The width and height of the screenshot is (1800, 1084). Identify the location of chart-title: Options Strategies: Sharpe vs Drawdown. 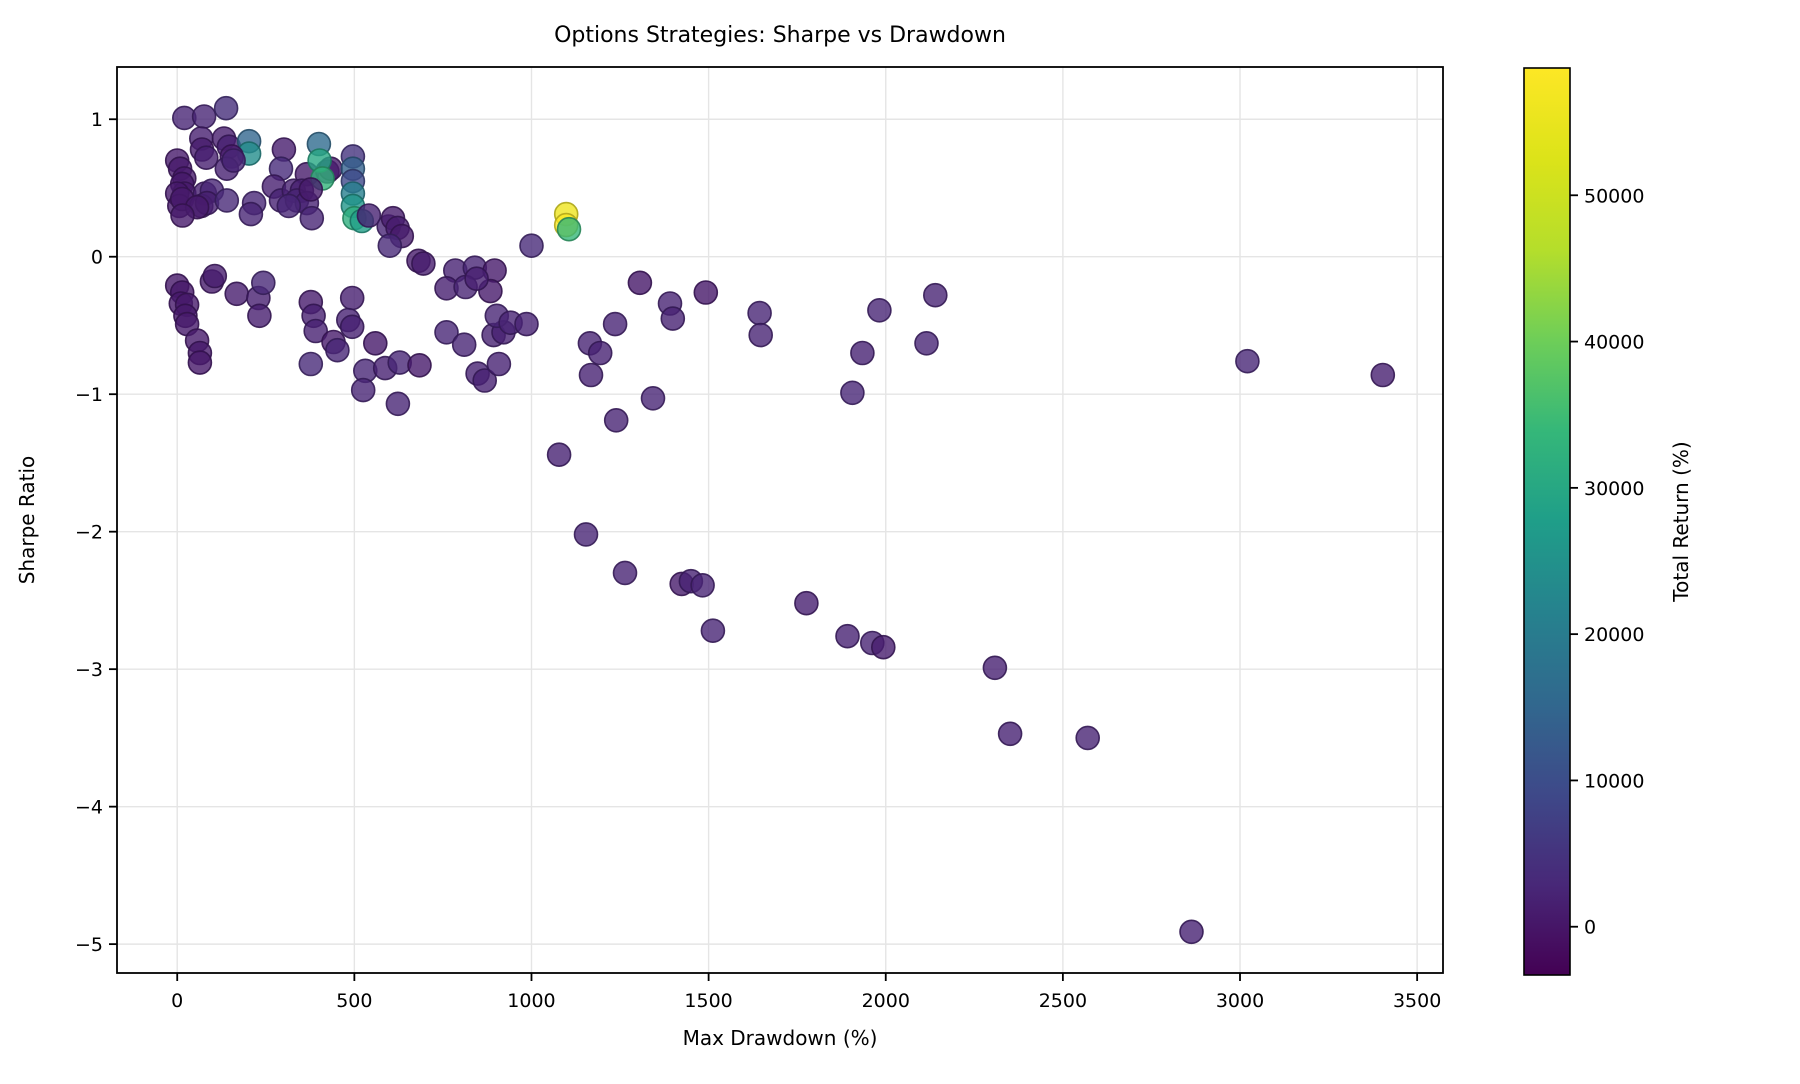
(780, 35).